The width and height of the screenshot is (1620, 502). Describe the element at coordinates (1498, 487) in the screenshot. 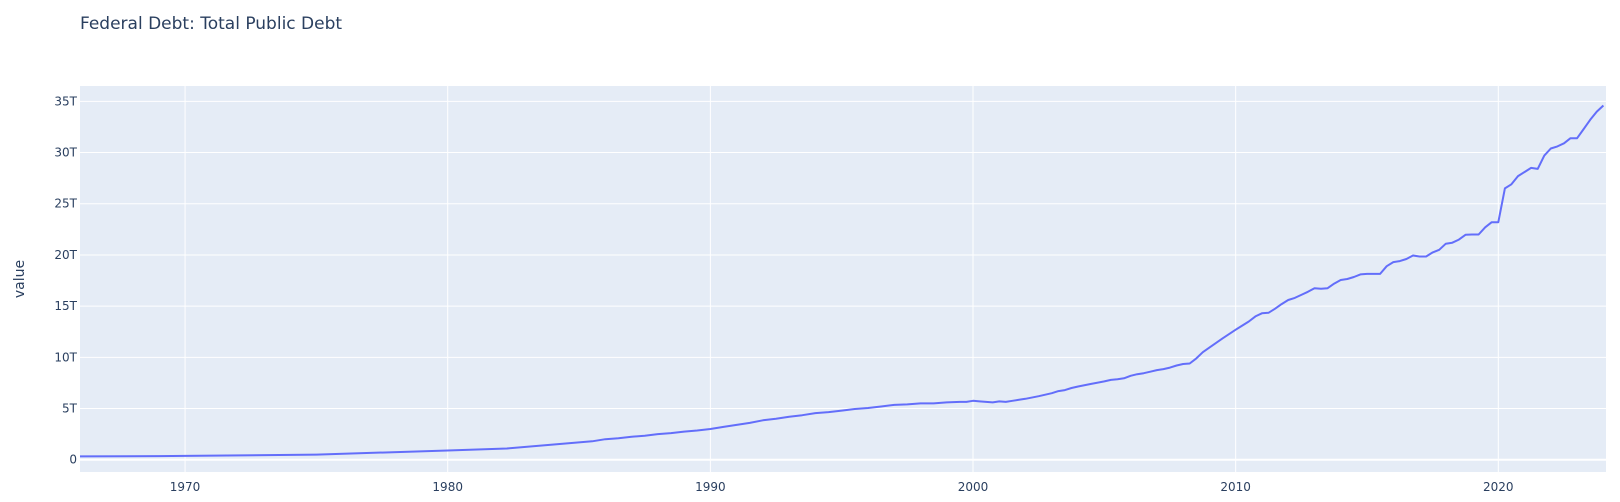

I see `x-tick-label: 2020` at that location.